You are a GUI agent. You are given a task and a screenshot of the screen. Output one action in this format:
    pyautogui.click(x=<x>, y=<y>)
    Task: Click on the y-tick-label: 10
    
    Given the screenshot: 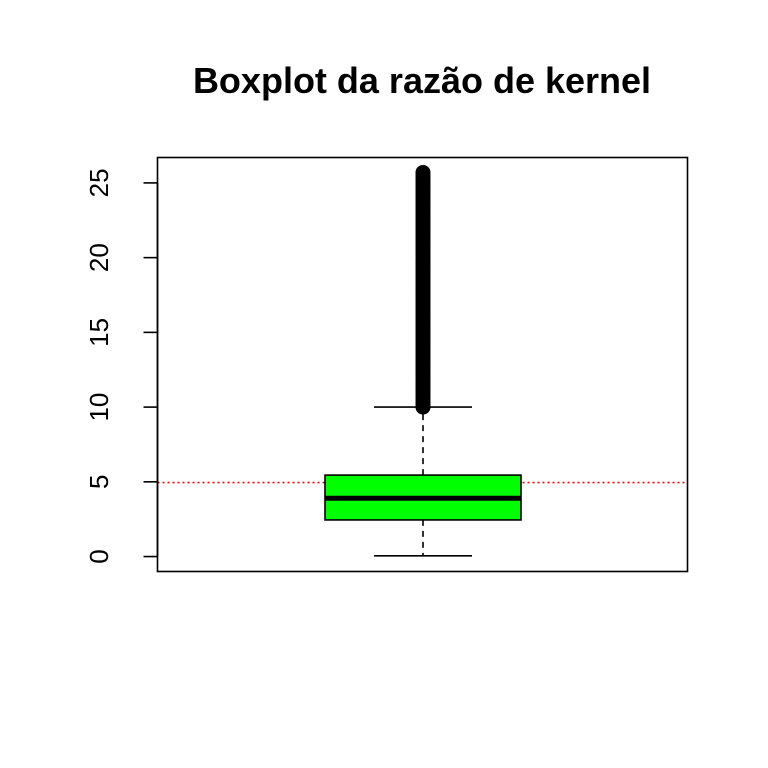 What is the action you would take?
    pyautogui.click(x=99, y=407)
    